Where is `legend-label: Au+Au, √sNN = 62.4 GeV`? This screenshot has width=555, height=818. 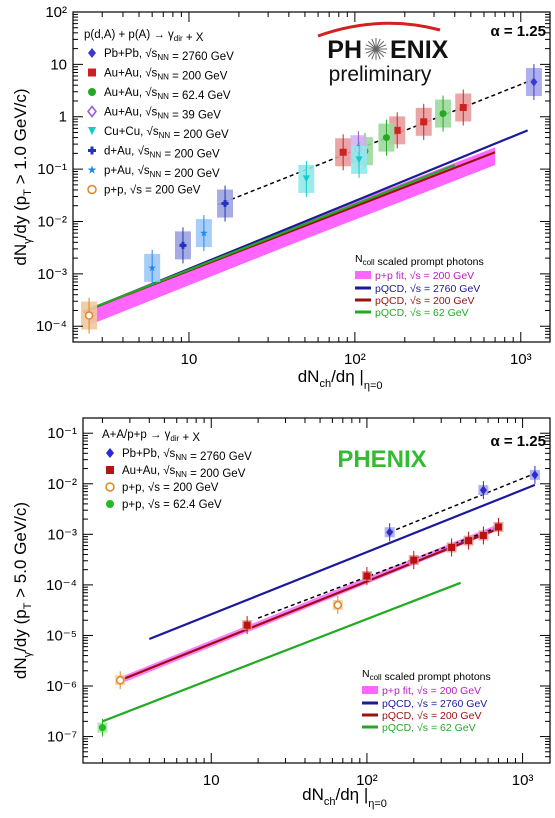 legend-label: Au+Au, √sNN = 62.4 GeV is located at coordinates (167, 94).